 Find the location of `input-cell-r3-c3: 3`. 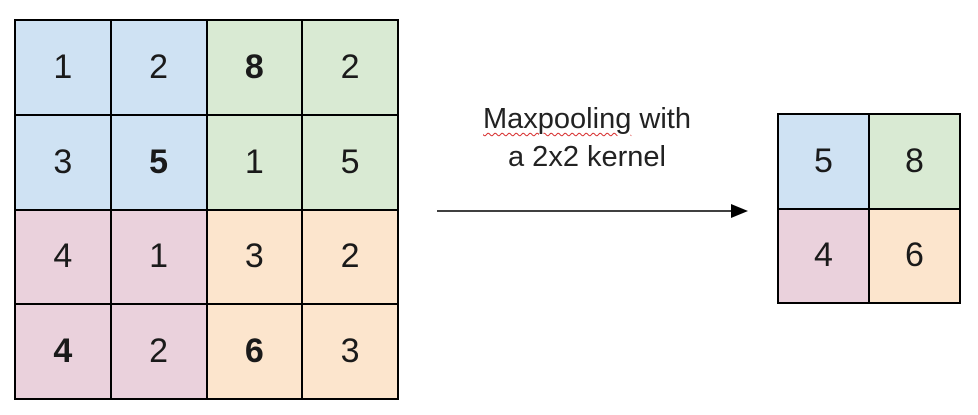

input-cell-r3-c3: 3 is located at coordinates (254, 257).